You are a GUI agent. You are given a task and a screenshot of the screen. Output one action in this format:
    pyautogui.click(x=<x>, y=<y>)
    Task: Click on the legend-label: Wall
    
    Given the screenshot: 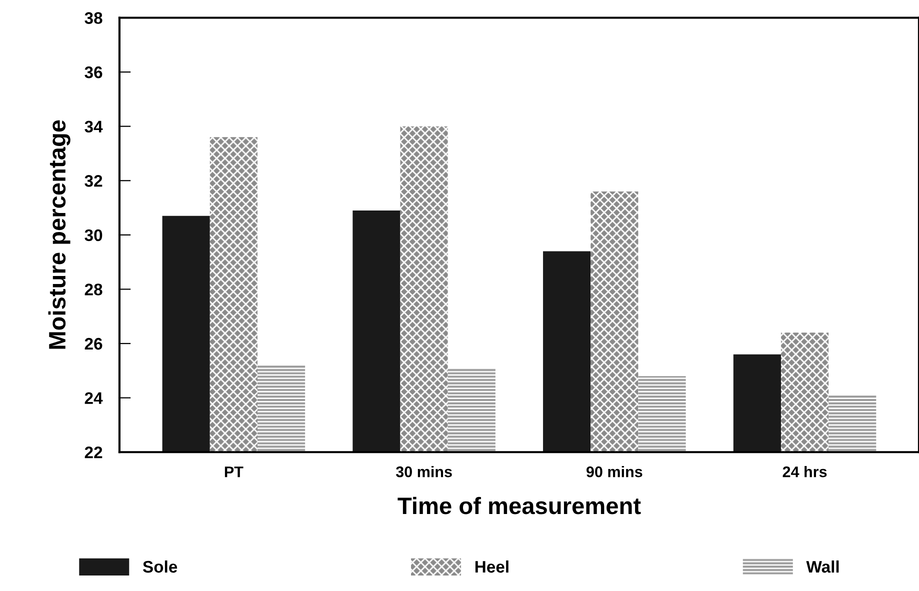 What is the action you would take?
    pyautogui.click(x=822, y=566)
    